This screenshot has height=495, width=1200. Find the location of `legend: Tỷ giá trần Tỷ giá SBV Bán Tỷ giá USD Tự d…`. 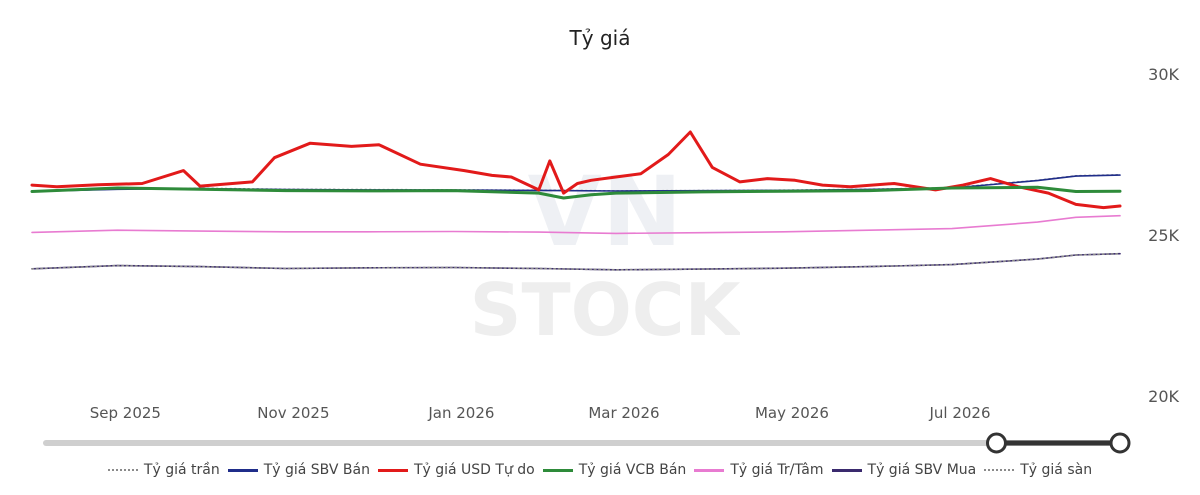

legend: Tỷ giá trần Tỷ giá SBV Bán Tỷ giá USD Tự d… is located at coordinates (600, 470).